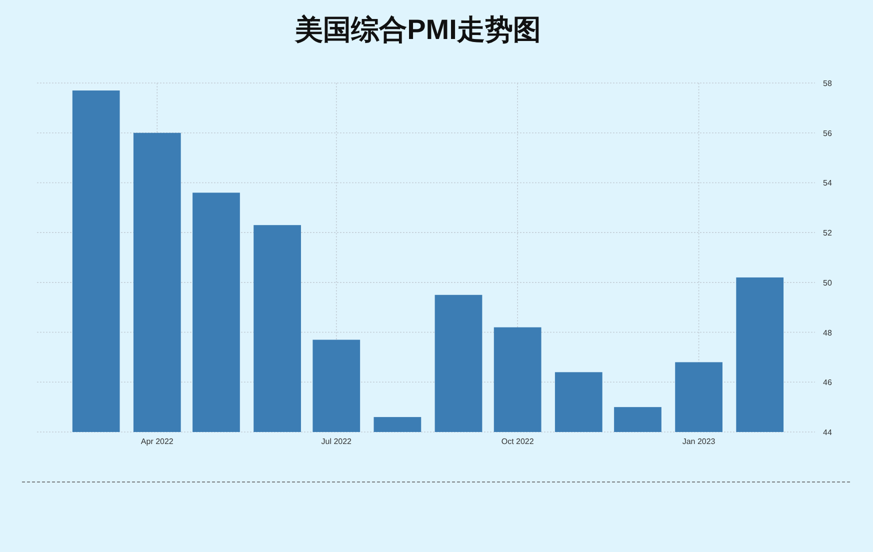  What do you see at coordinates (827, 233) in the screenshot?
I see `y-tick-label: 52` at bounding box center [827, 233].